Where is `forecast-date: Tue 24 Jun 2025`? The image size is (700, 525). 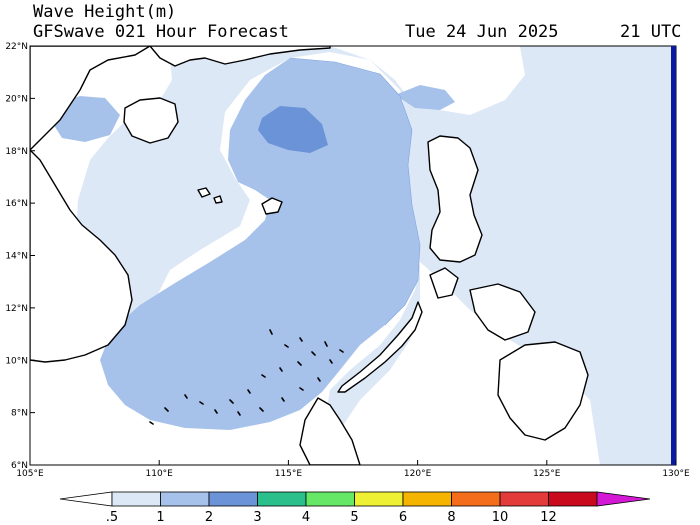
forecast-date: Tue 24 Jun 2025 is located at coordinates (482, 32).